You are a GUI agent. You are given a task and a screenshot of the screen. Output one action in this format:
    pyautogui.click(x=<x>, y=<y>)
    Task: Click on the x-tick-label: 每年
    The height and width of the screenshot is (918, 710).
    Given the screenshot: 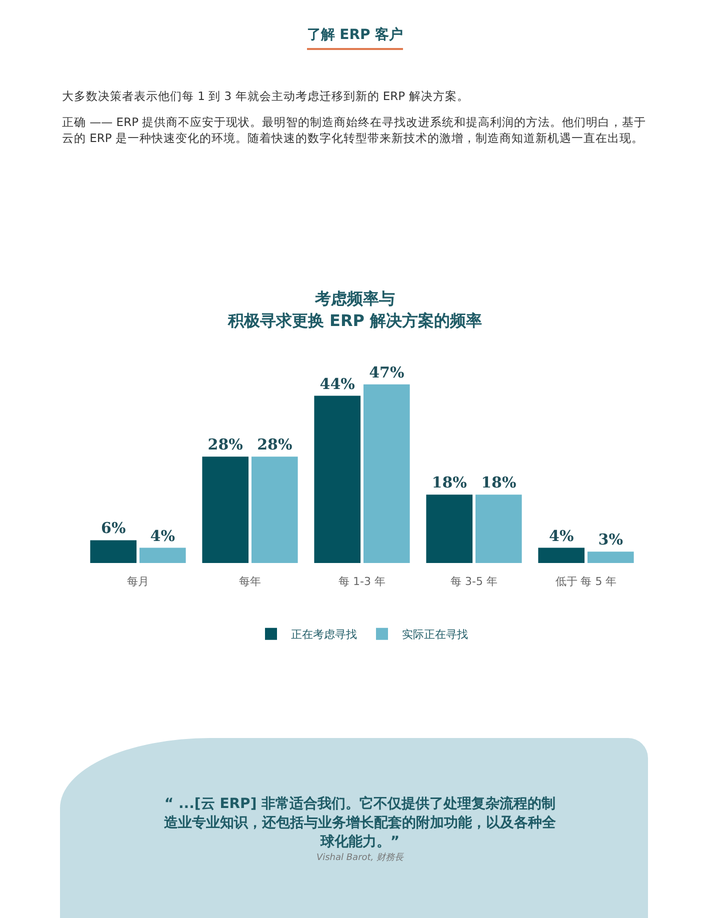 What is the action you would take?
    pyautogui.click(x=250, y=581)
    